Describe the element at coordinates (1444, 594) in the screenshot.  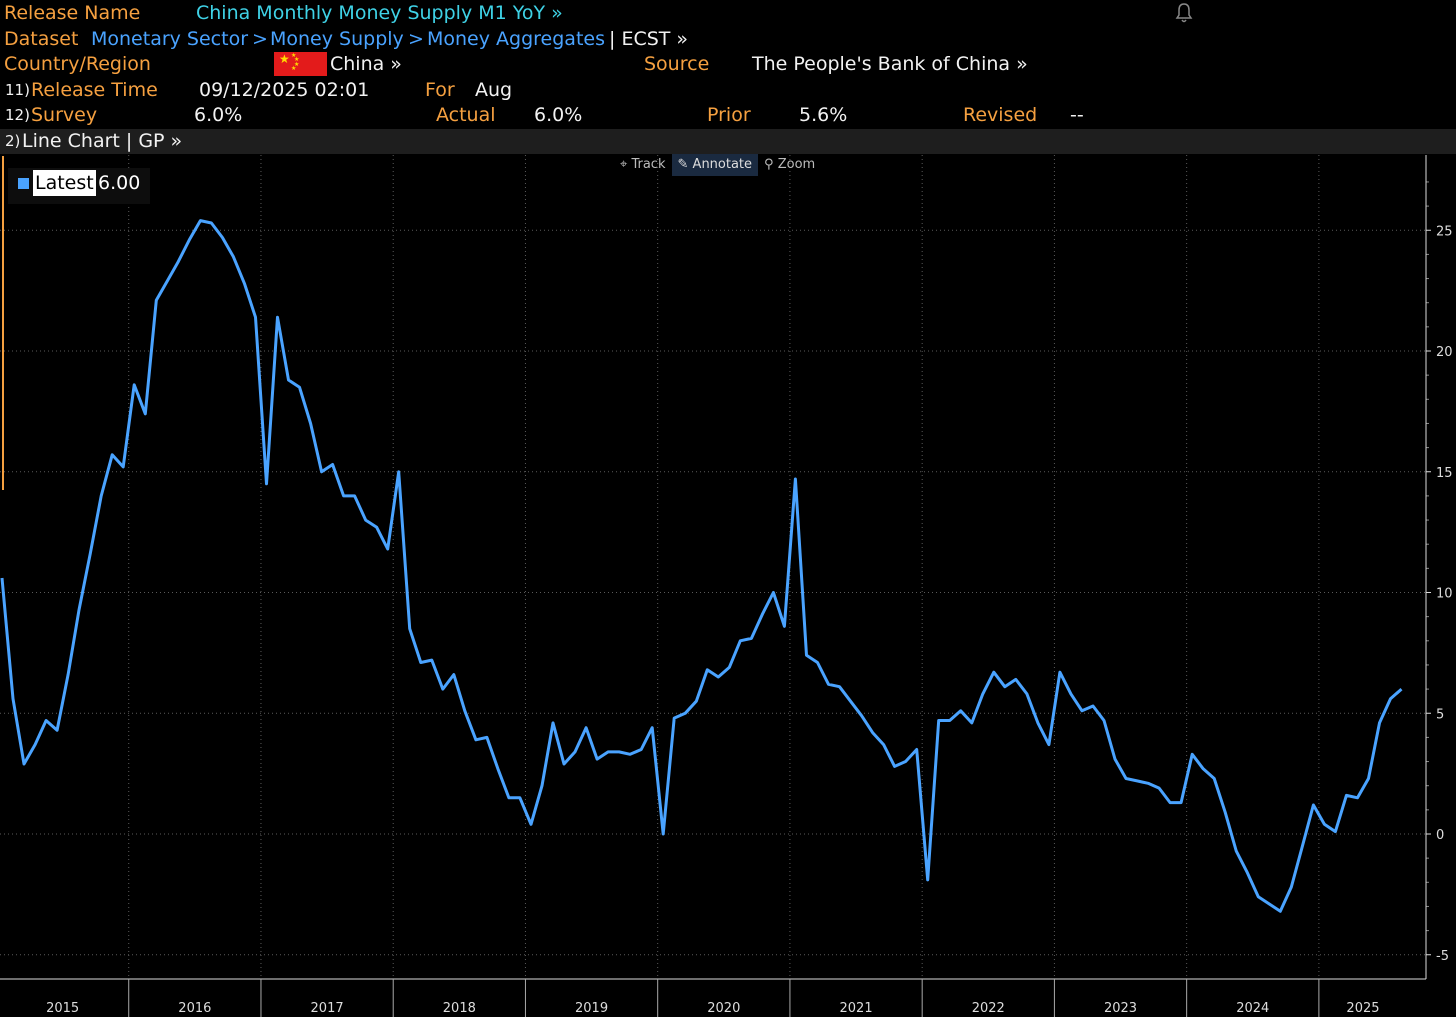
I see `y-tick-label: 10` at that location.